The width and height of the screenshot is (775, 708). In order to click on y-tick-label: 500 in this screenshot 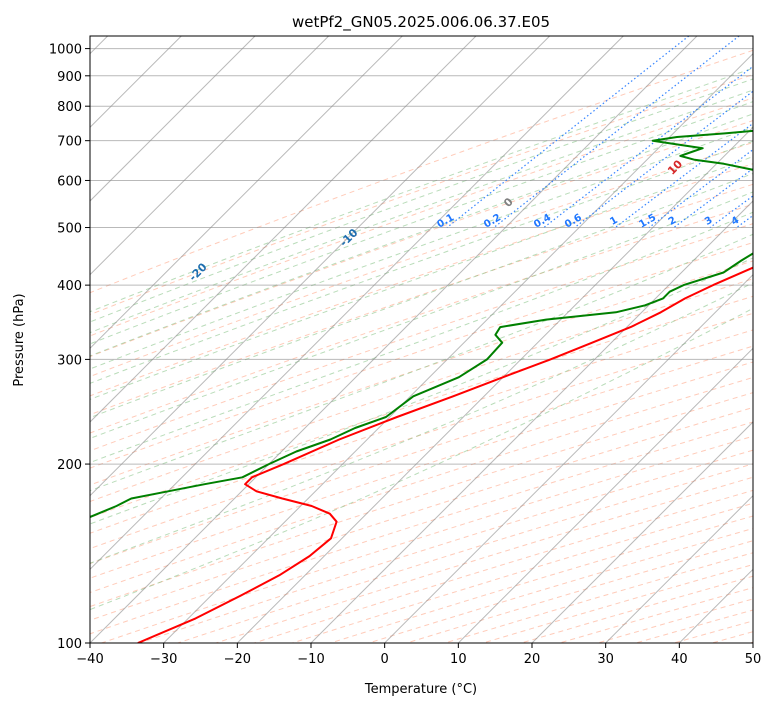, I will do `click(69, 229)`.